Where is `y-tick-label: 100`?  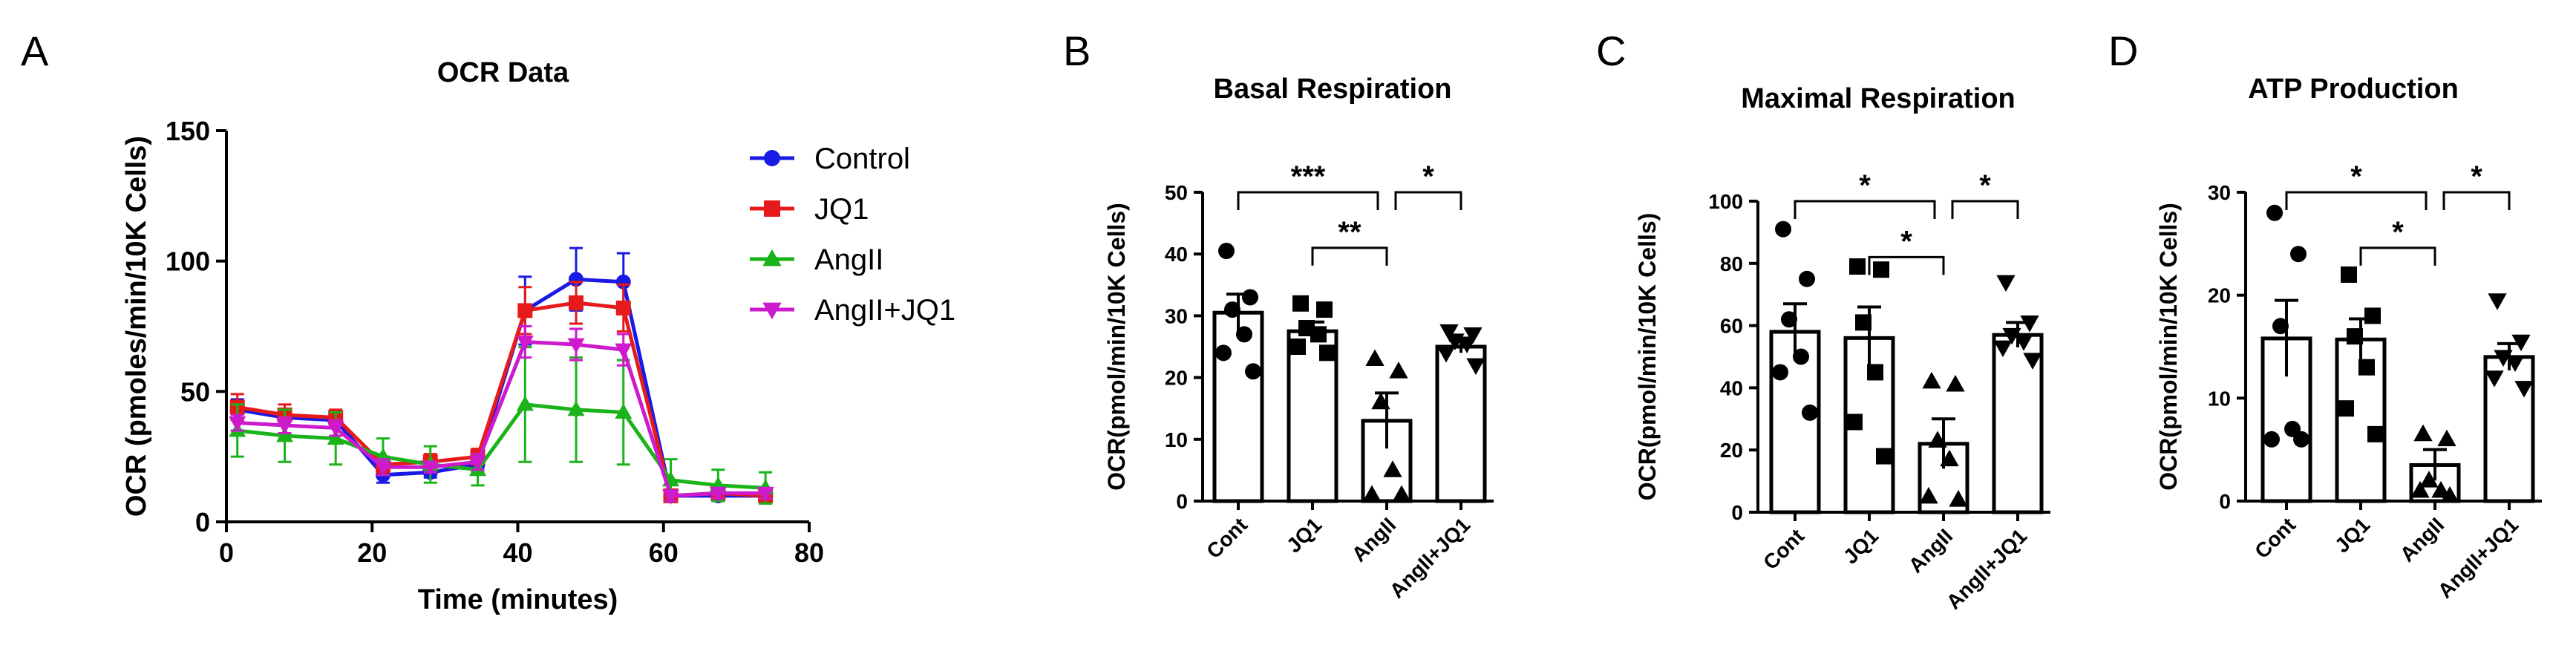
y-tick-label: 100 is located at coordinates (188, 261).